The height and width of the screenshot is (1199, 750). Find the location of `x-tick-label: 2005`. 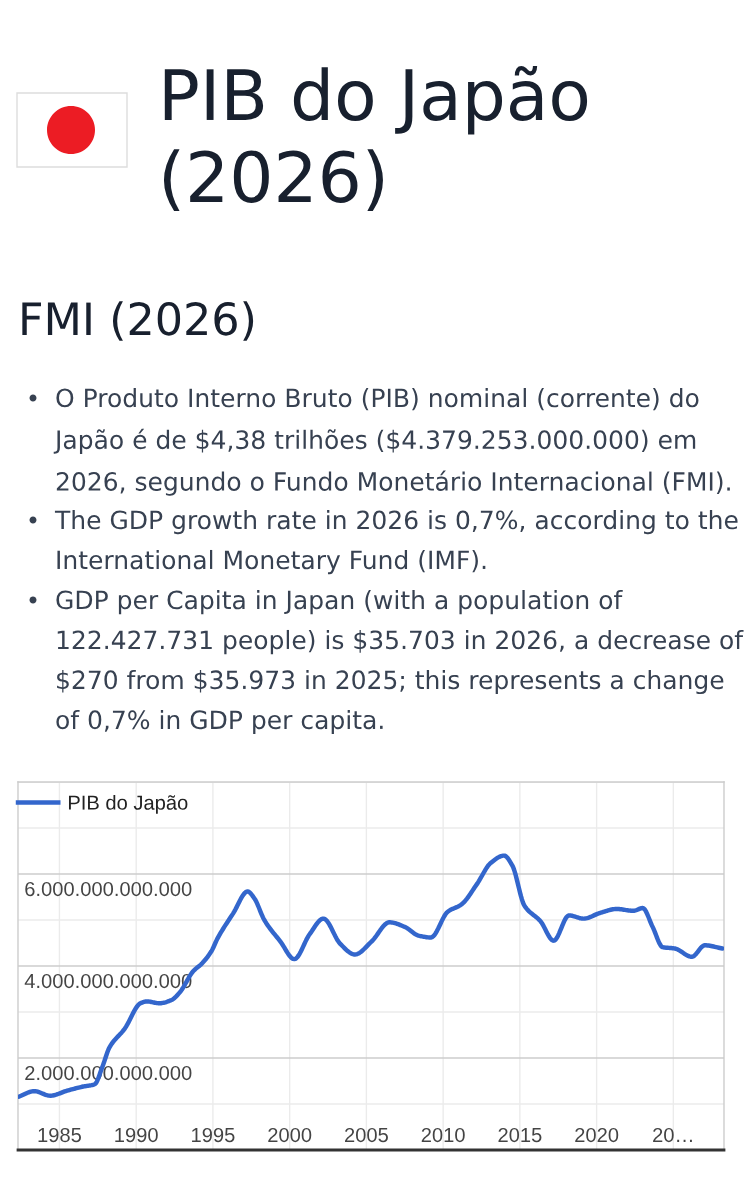

x-tick-label: 2005 is located at coordinates (366, 1135).